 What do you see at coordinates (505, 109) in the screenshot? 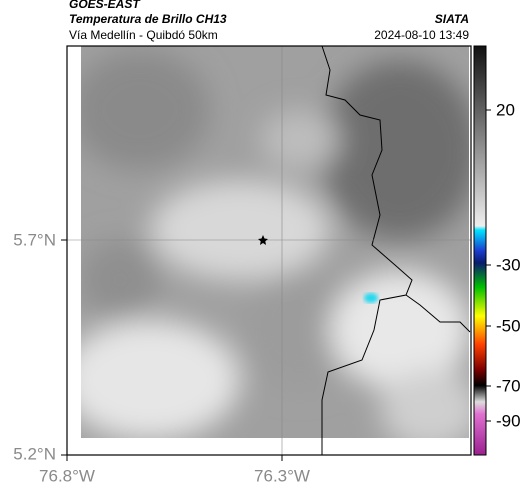
I see `colorbar-label: 20` at bounding box center [505, 109].